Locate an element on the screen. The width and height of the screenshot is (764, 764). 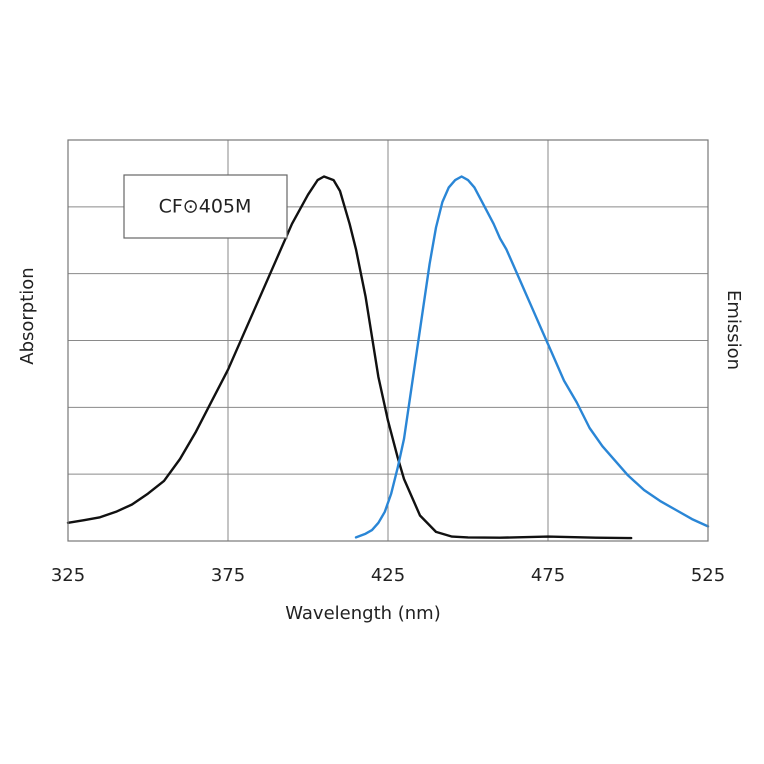
legend-frame is located at coordinates (205, 206).